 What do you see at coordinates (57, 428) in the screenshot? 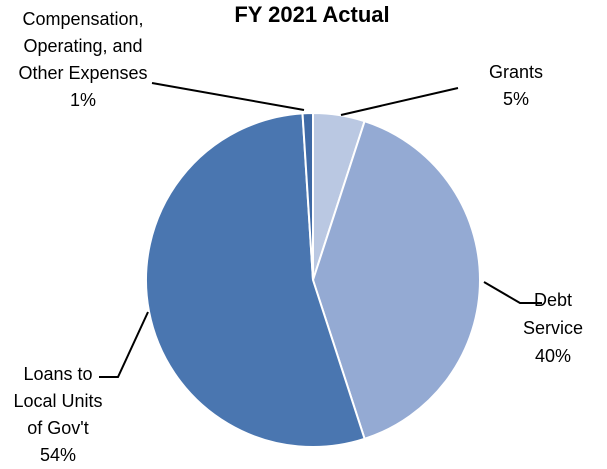
I see `slice-label-line: of Gov't` at bounding box center [57, 428].